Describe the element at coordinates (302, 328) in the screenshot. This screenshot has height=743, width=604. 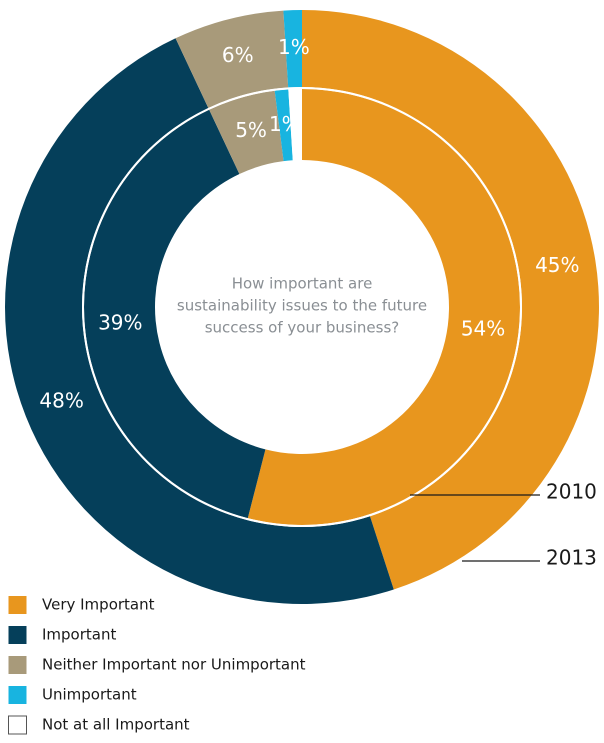
I see `center-line: success of your business?` at that location.